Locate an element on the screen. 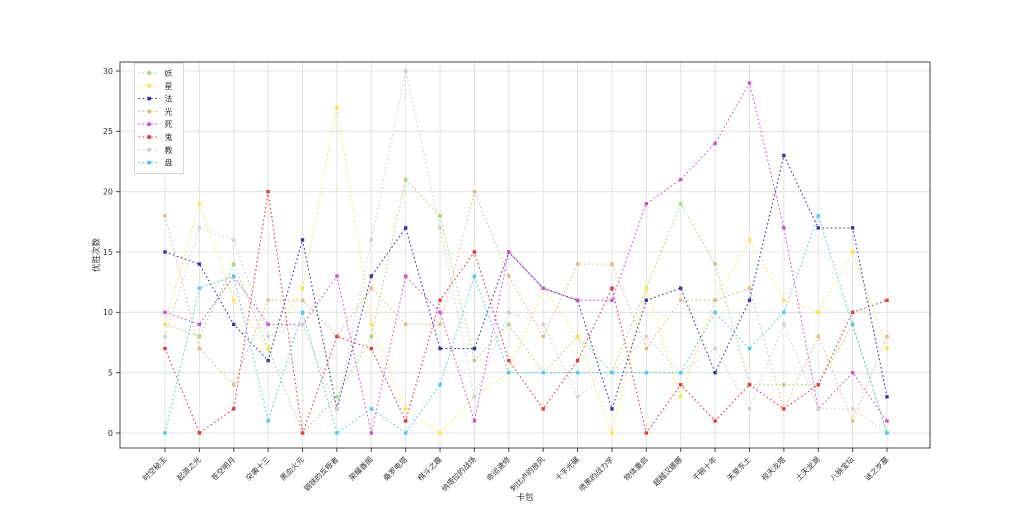 This screenshot has height=511, width=1024. x-tick-label: 刺比卢的放风 is located at coordinates (527, 473).